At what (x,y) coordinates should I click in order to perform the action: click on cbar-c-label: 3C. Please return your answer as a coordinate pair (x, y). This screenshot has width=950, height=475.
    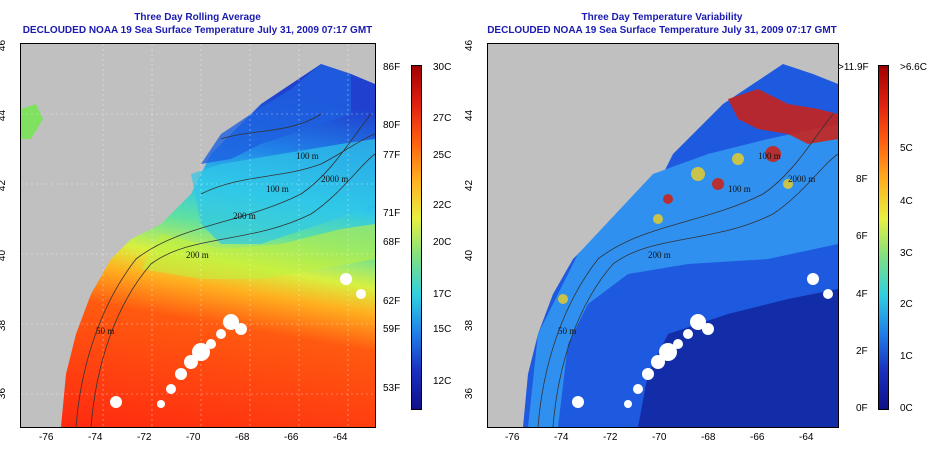
    Looking at the image, I should click on (906, 253).